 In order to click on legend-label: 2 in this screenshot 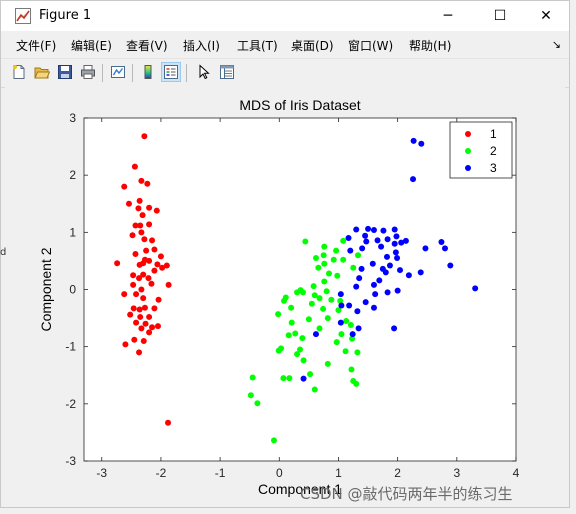, I will do `click(493, 151)`.